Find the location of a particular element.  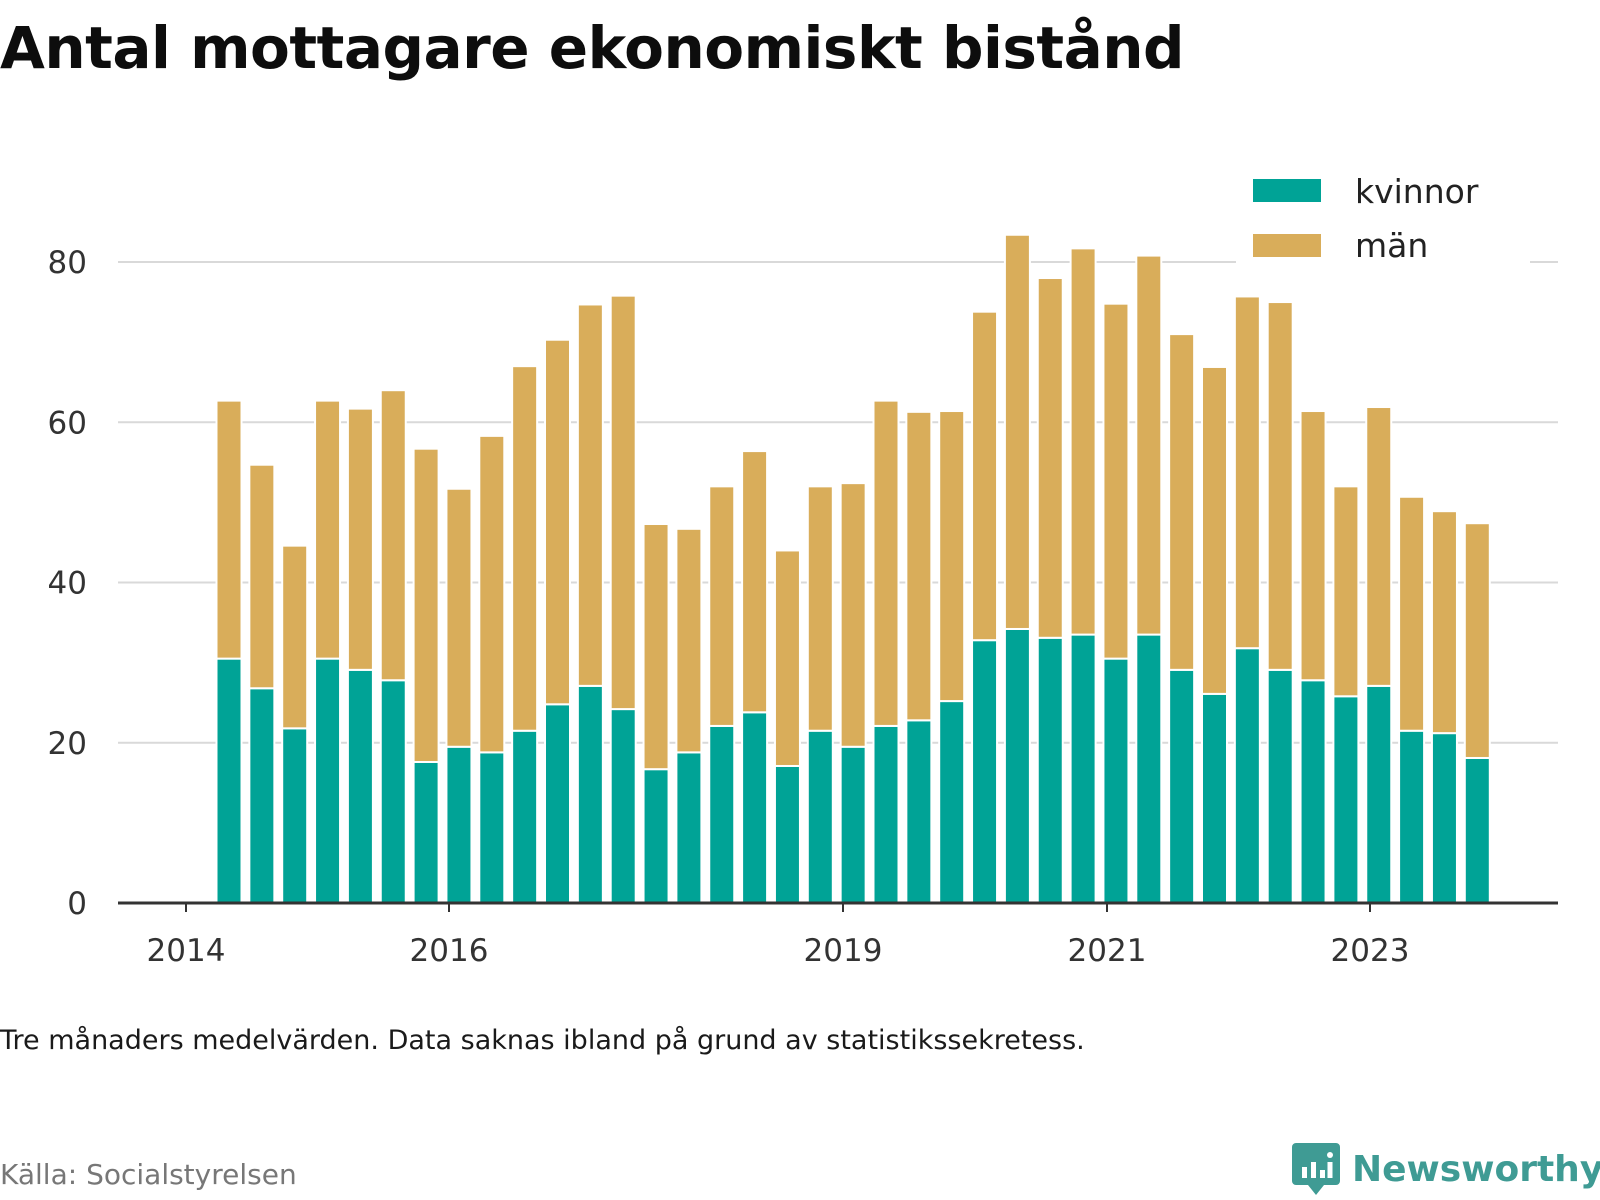

x-tick-label: 2021 is located at coordinates (1107, 951).